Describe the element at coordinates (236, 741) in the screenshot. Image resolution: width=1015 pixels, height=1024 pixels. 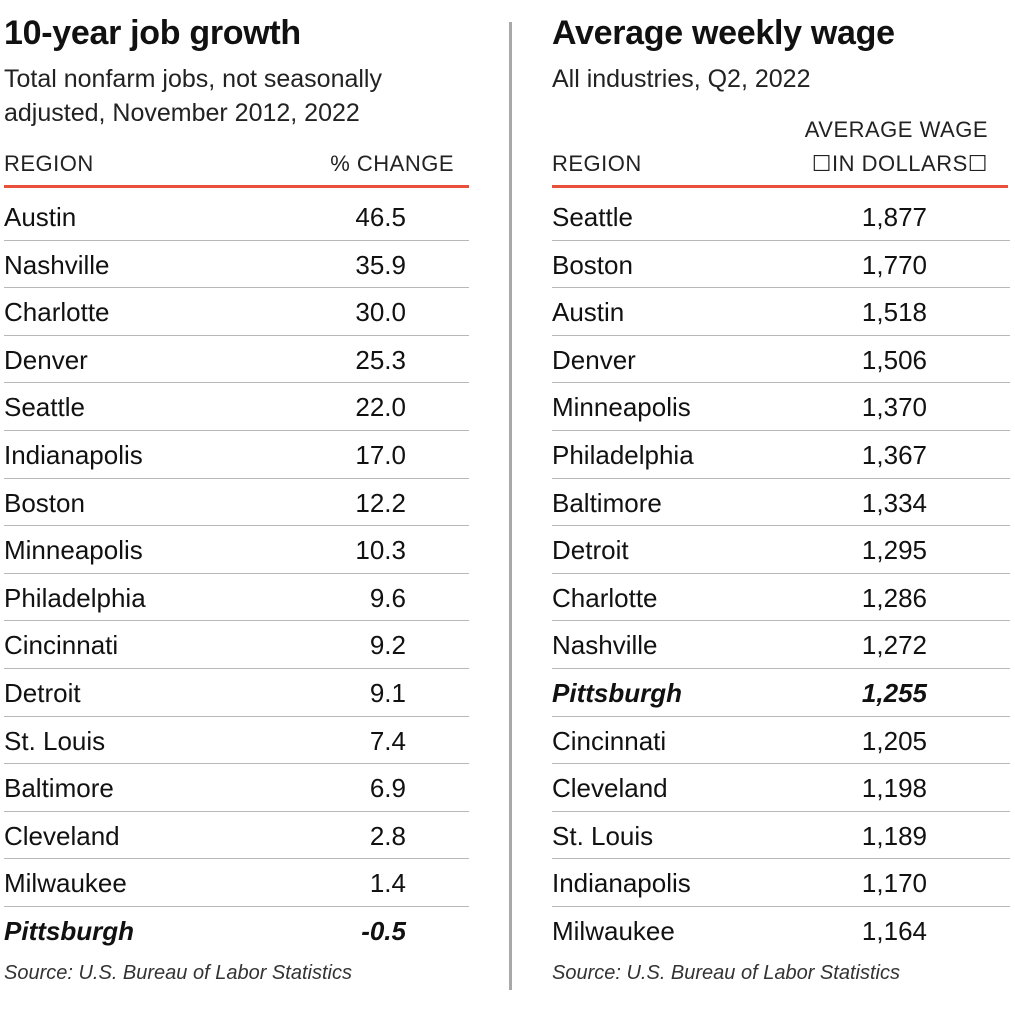
I see `job-growth-table-row: St. Louis 7.4` at that location.